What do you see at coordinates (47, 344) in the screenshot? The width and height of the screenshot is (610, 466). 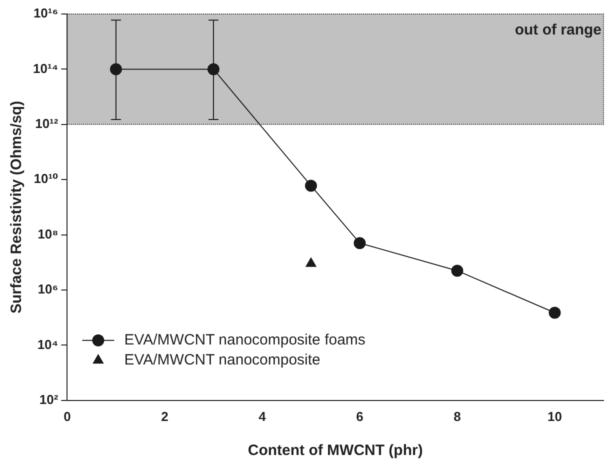 I see `y-tick-label: 10⁴` at bounding box center [47, 344].